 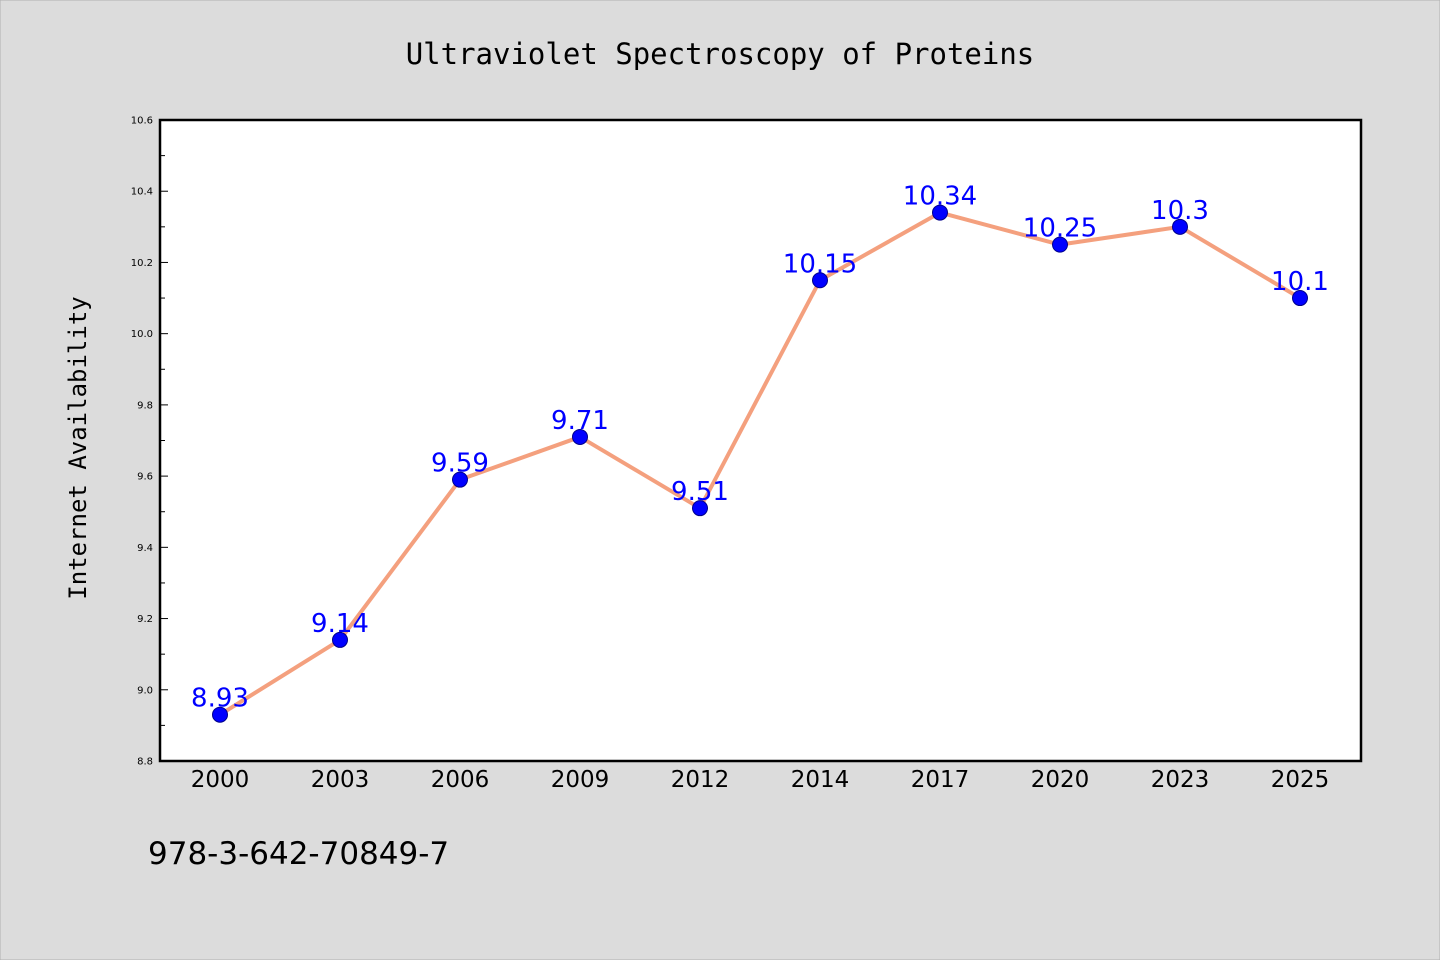 What do you see at coordinates (1060, 229) in the screenshot?
I see `data-label: 10.25` at bounding box center [1060, 229].